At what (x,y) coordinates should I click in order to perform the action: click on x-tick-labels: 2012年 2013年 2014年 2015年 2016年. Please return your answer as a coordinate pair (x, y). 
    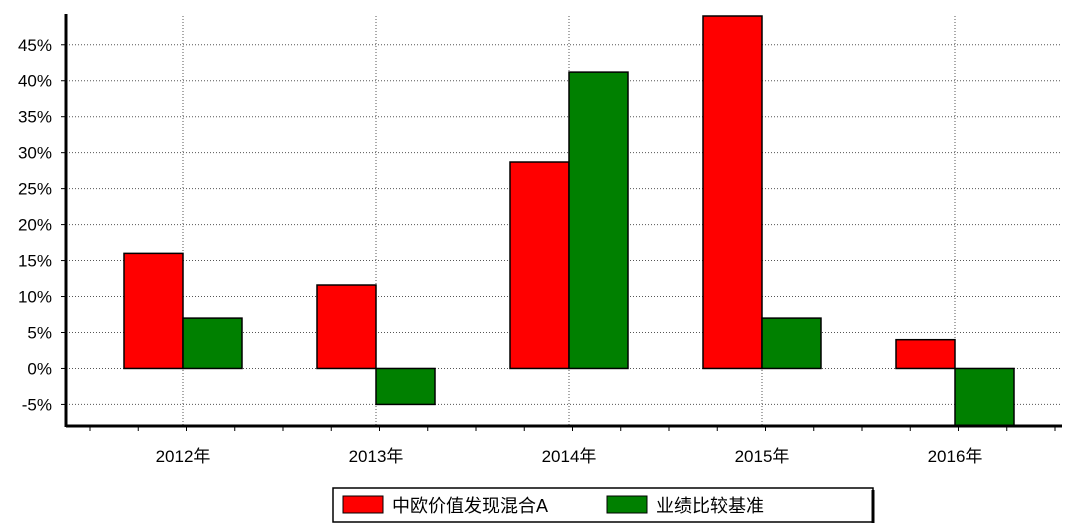
    Looking at the image, I should click on (569, 456).